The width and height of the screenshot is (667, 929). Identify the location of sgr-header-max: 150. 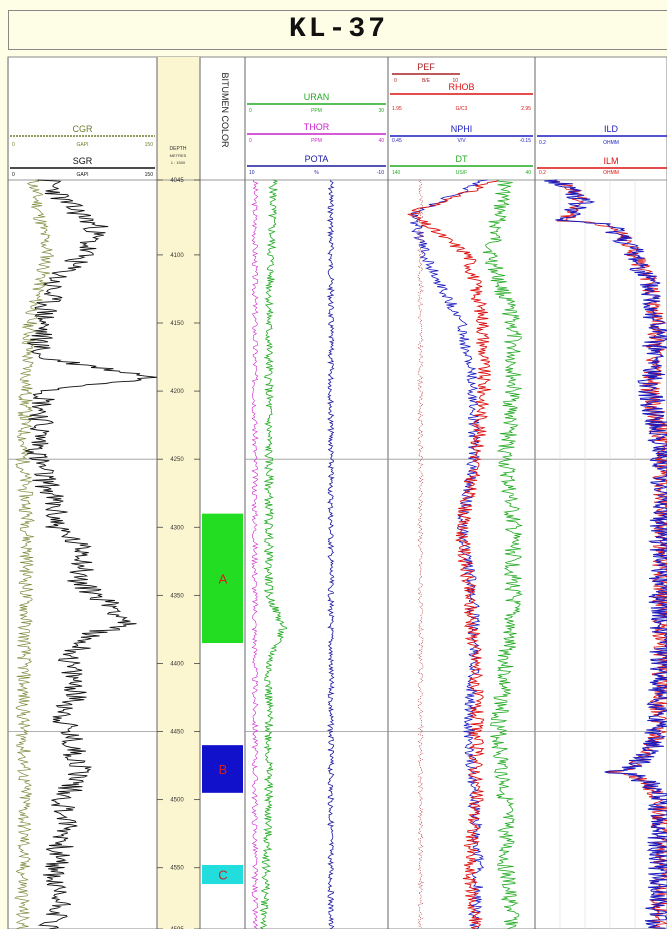
(149, 175).